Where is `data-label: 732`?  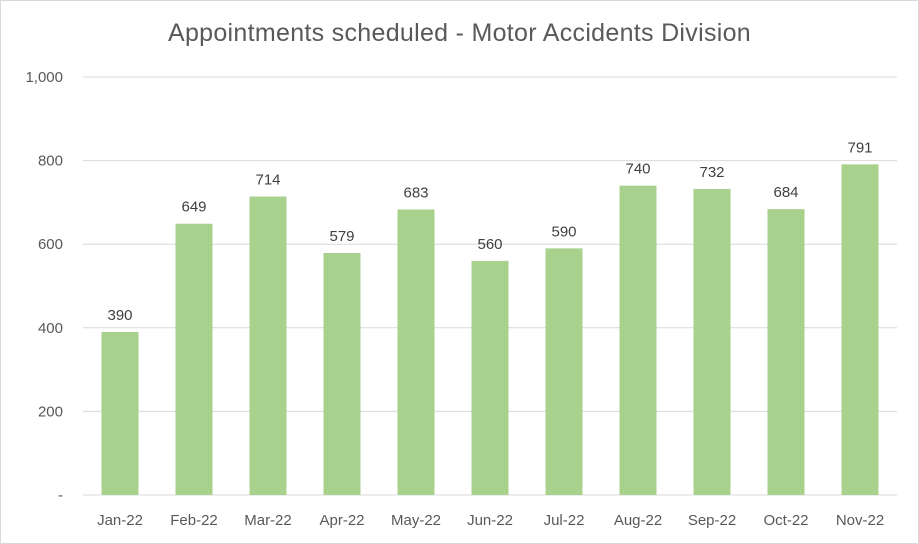
data-label: 732 is located at coordinates (711, 172).